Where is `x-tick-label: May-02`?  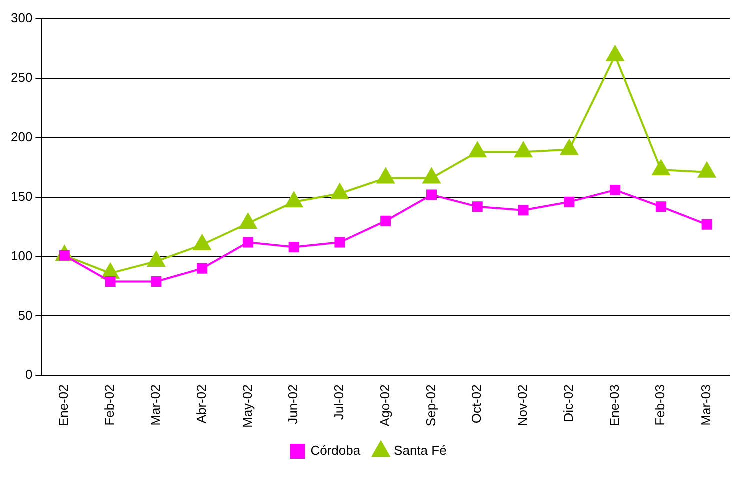 x-tick-label: May-02 is located at coordinates (247, 406).